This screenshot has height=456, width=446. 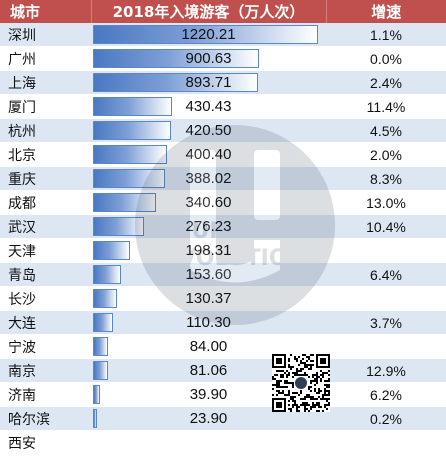 I want to click on city-cell: 西安, so click(x=45, y=442).